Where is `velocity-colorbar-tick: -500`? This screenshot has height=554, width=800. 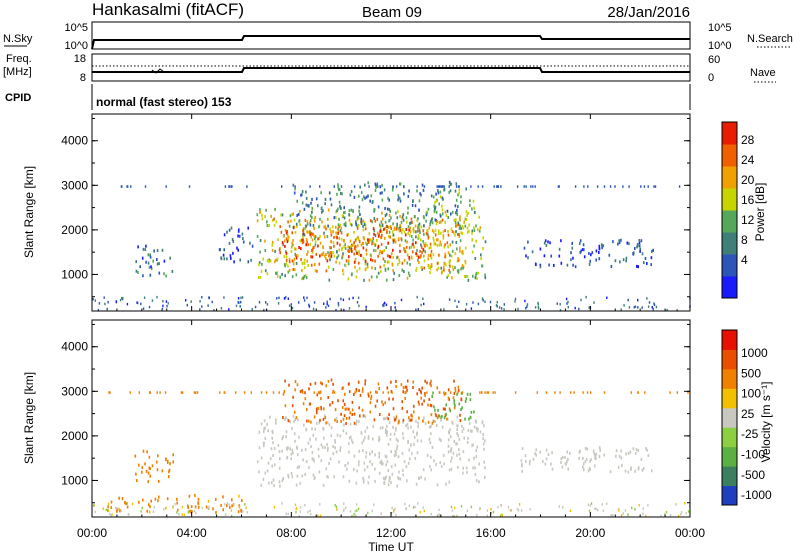 velocity-colorbar-tick: -500 is located at coordinates (753, 475).